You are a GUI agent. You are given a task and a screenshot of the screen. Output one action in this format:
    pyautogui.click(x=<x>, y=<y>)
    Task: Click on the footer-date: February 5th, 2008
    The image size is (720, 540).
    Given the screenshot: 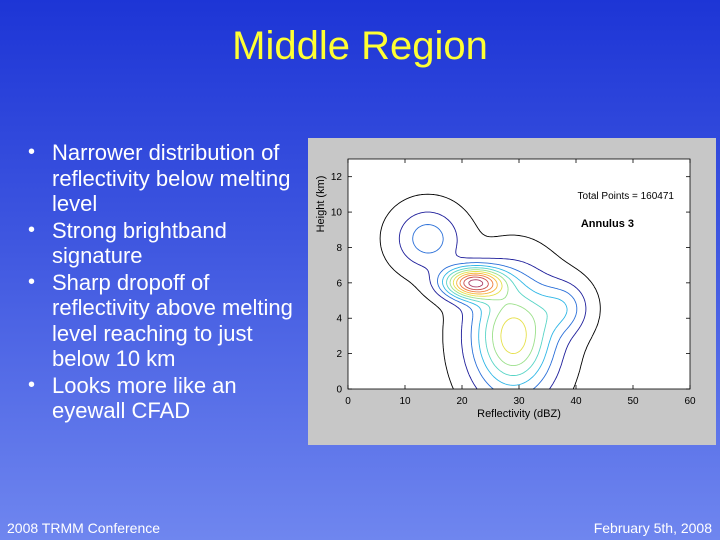 What is the action you would take?
    pyautogui.click(x=652, y=528)
    